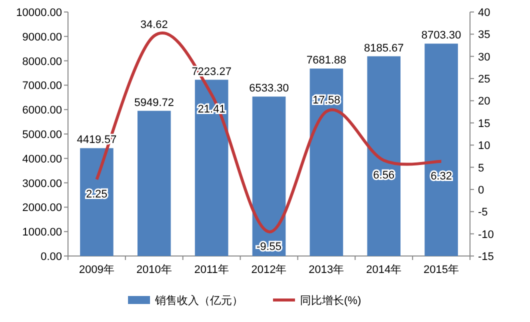 The height and width of the screenshot is (322, 530). Describe the element at coordinates (42, 110) in the screenshot. I see `y-tick-label: 6000.00` at that location.